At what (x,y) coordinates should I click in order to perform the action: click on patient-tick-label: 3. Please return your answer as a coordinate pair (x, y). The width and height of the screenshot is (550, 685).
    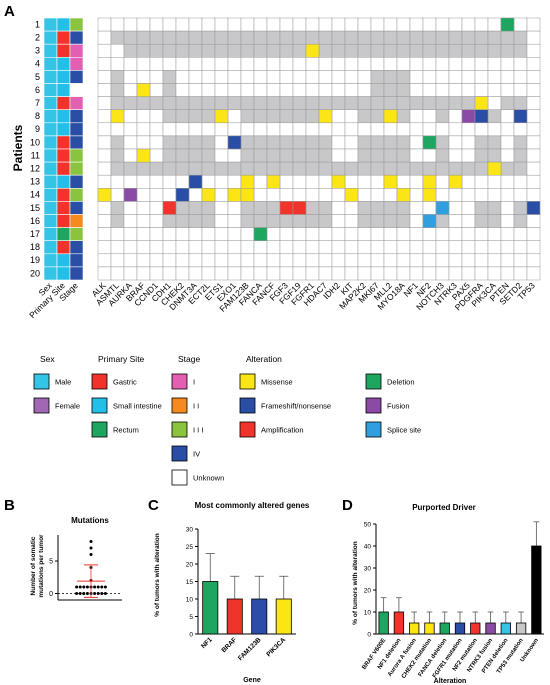
    Looking at the image, I should click on (37, 51).